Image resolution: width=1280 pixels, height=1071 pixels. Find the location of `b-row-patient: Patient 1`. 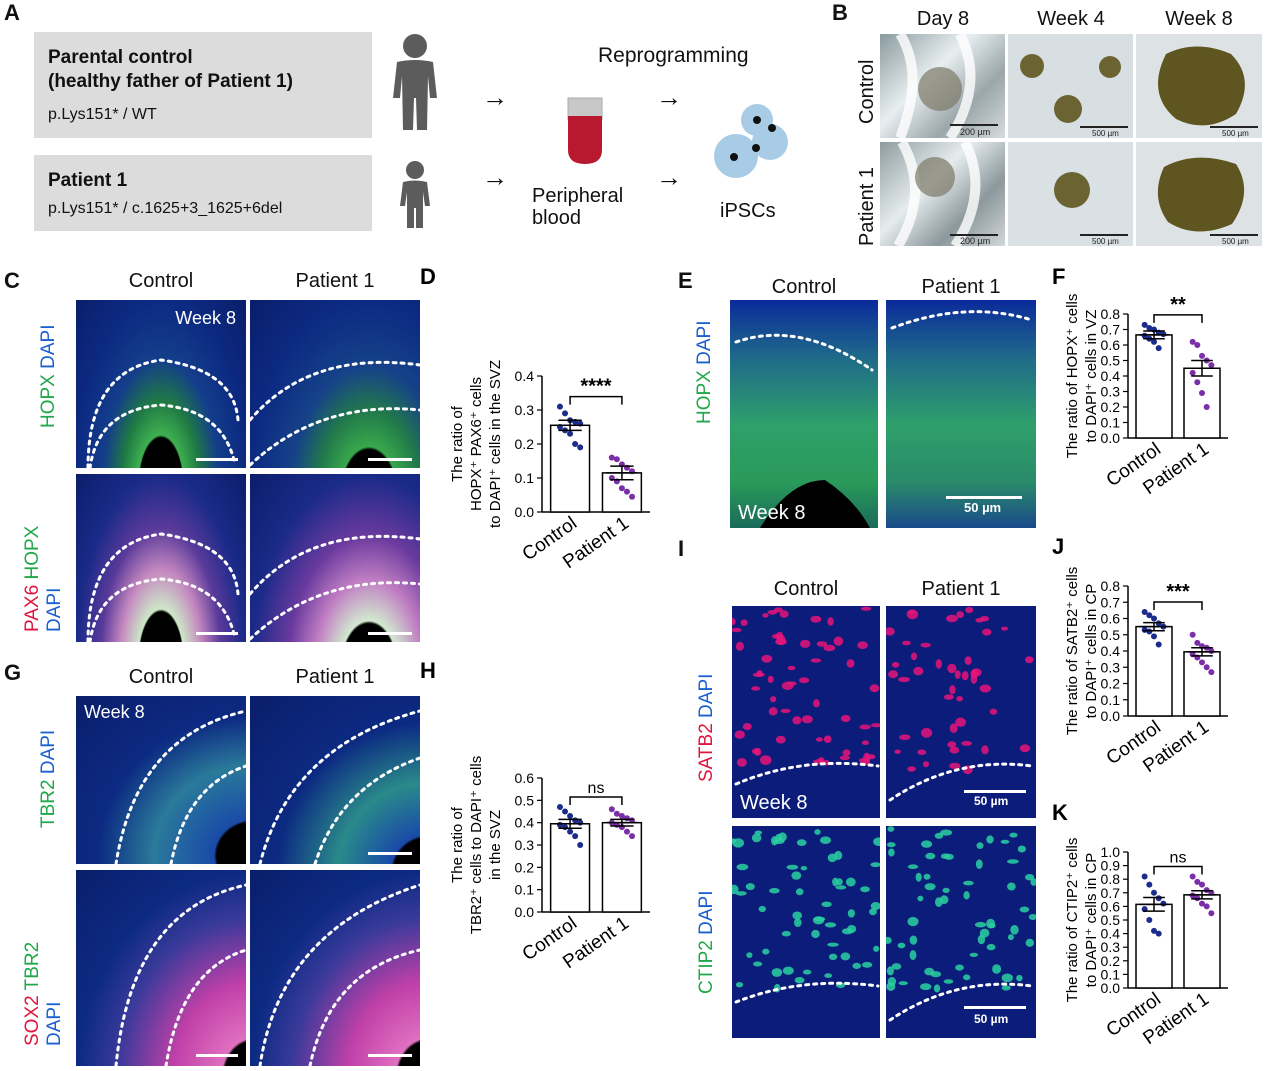

b-row-patient: Patient 1 is located at coordinates (867, 206).